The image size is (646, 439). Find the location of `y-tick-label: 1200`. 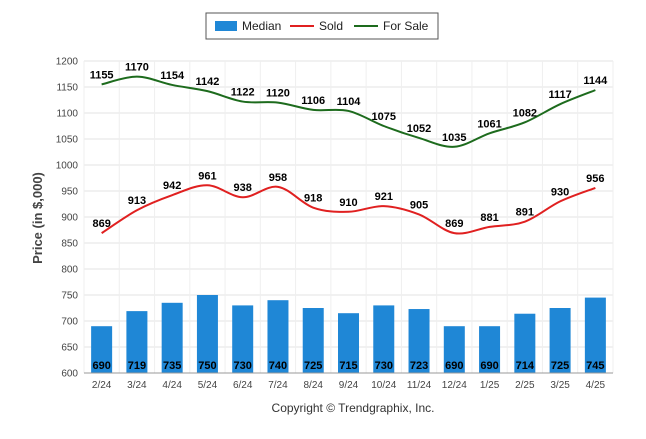

y-tick-label: 1200 is located at coordinates (67, 62).